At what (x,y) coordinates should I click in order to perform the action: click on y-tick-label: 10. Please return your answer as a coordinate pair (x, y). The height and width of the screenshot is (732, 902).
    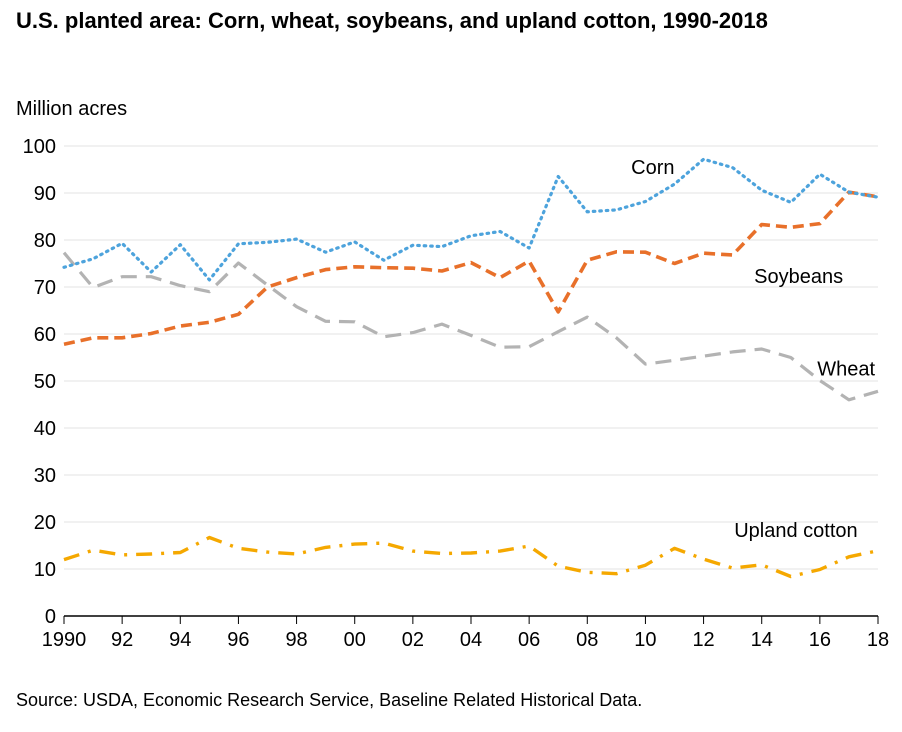
    Looking at the image, I should click on (45, 570).